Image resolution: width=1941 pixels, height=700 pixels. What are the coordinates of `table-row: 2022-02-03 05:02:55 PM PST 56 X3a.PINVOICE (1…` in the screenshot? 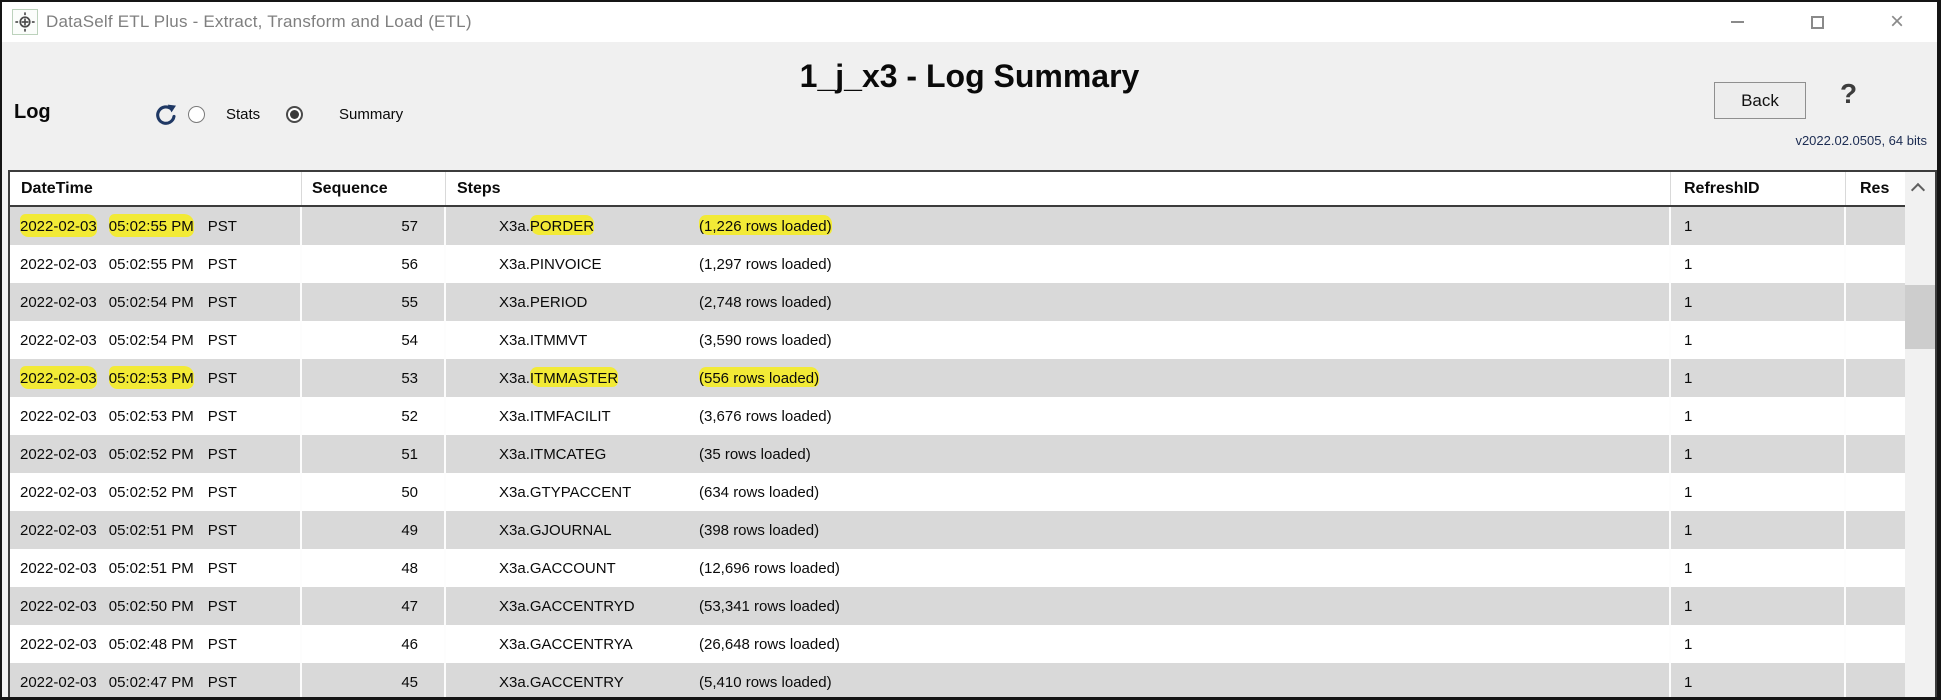 It's located at (972, 264).